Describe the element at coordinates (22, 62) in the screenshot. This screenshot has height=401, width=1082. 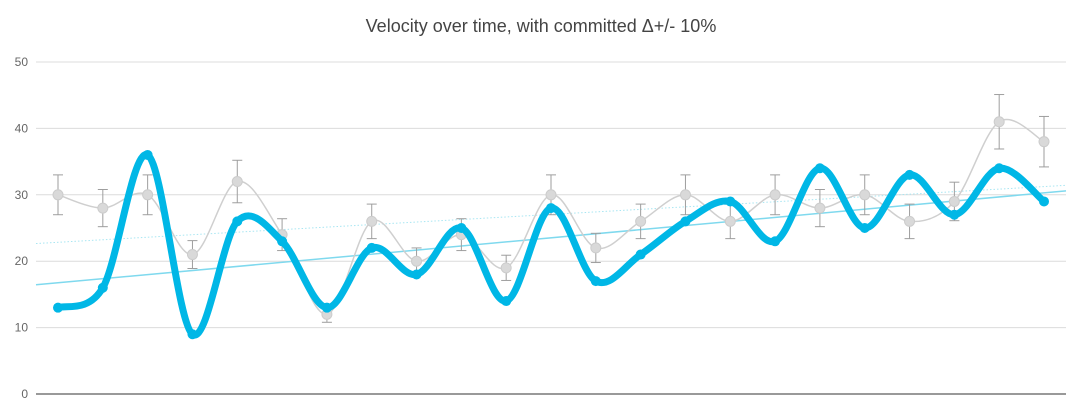
I see `y-tick-label: 50` at that location.